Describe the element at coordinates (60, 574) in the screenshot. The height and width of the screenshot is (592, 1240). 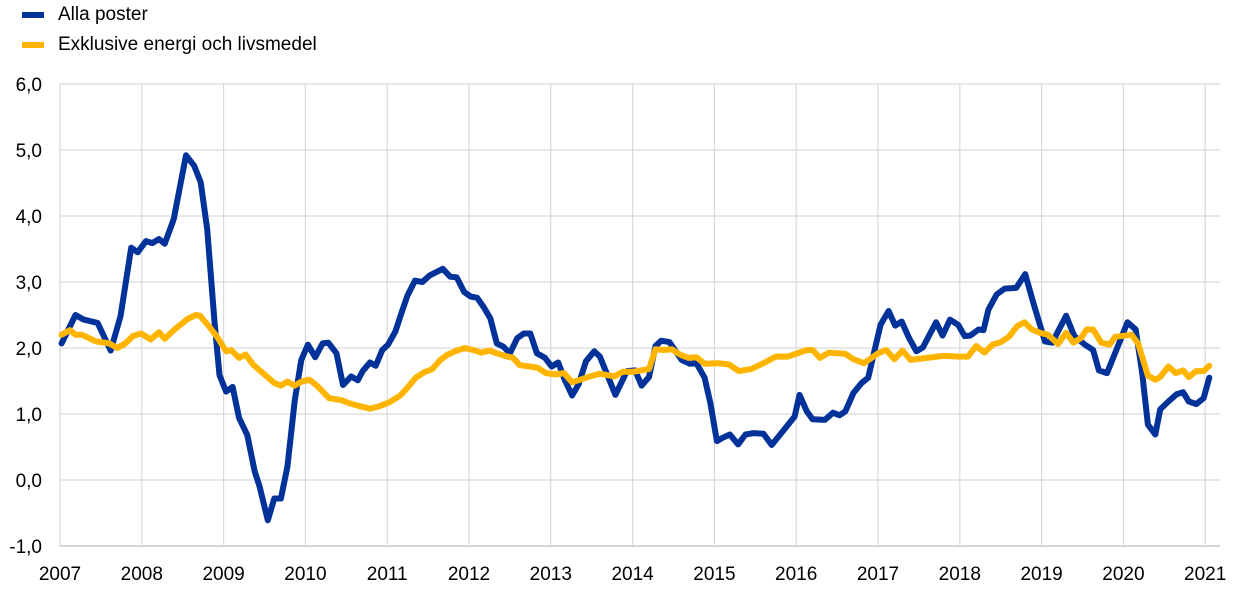
I see `x-tick-label: 2007` at that location.